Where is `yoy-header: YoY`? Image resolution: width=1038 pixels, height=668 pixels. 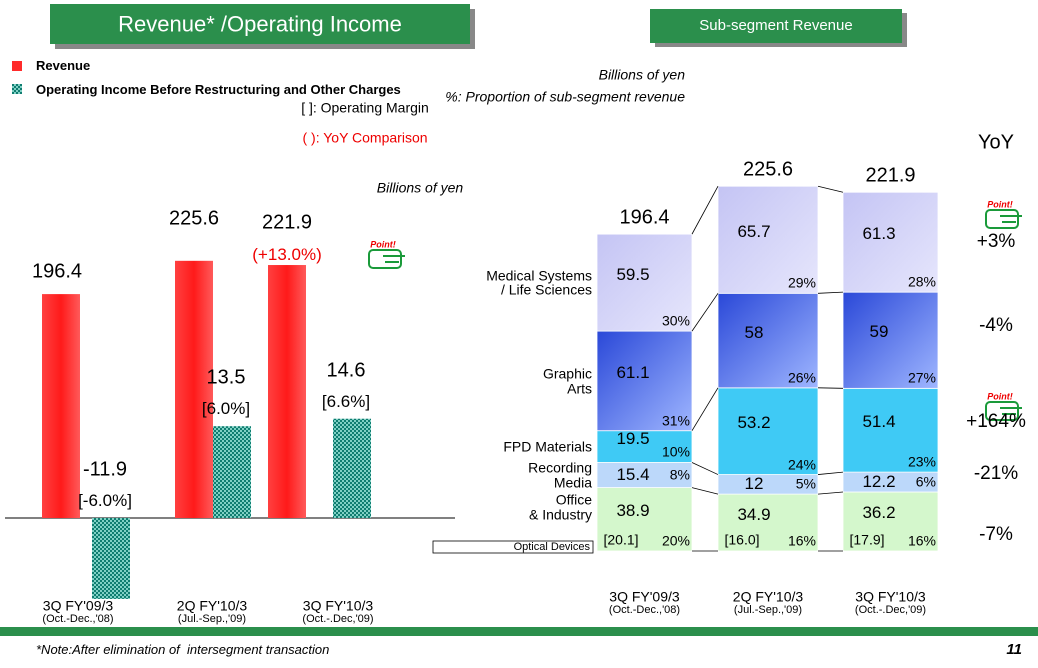
yoy-header: YoY is located at coordinates (996, 142).